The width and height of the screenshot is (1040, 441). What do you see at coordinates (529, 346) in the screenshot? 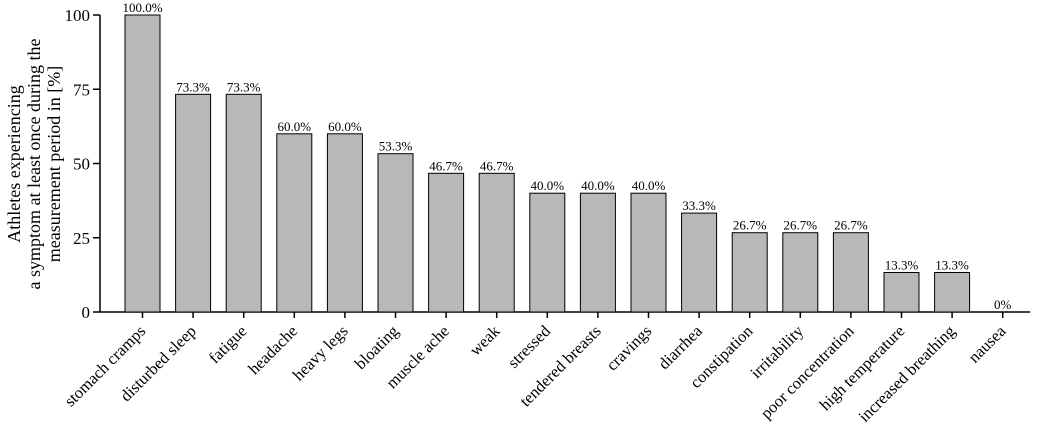
I see `category-label: stressed` at bounding box center [529, 346].